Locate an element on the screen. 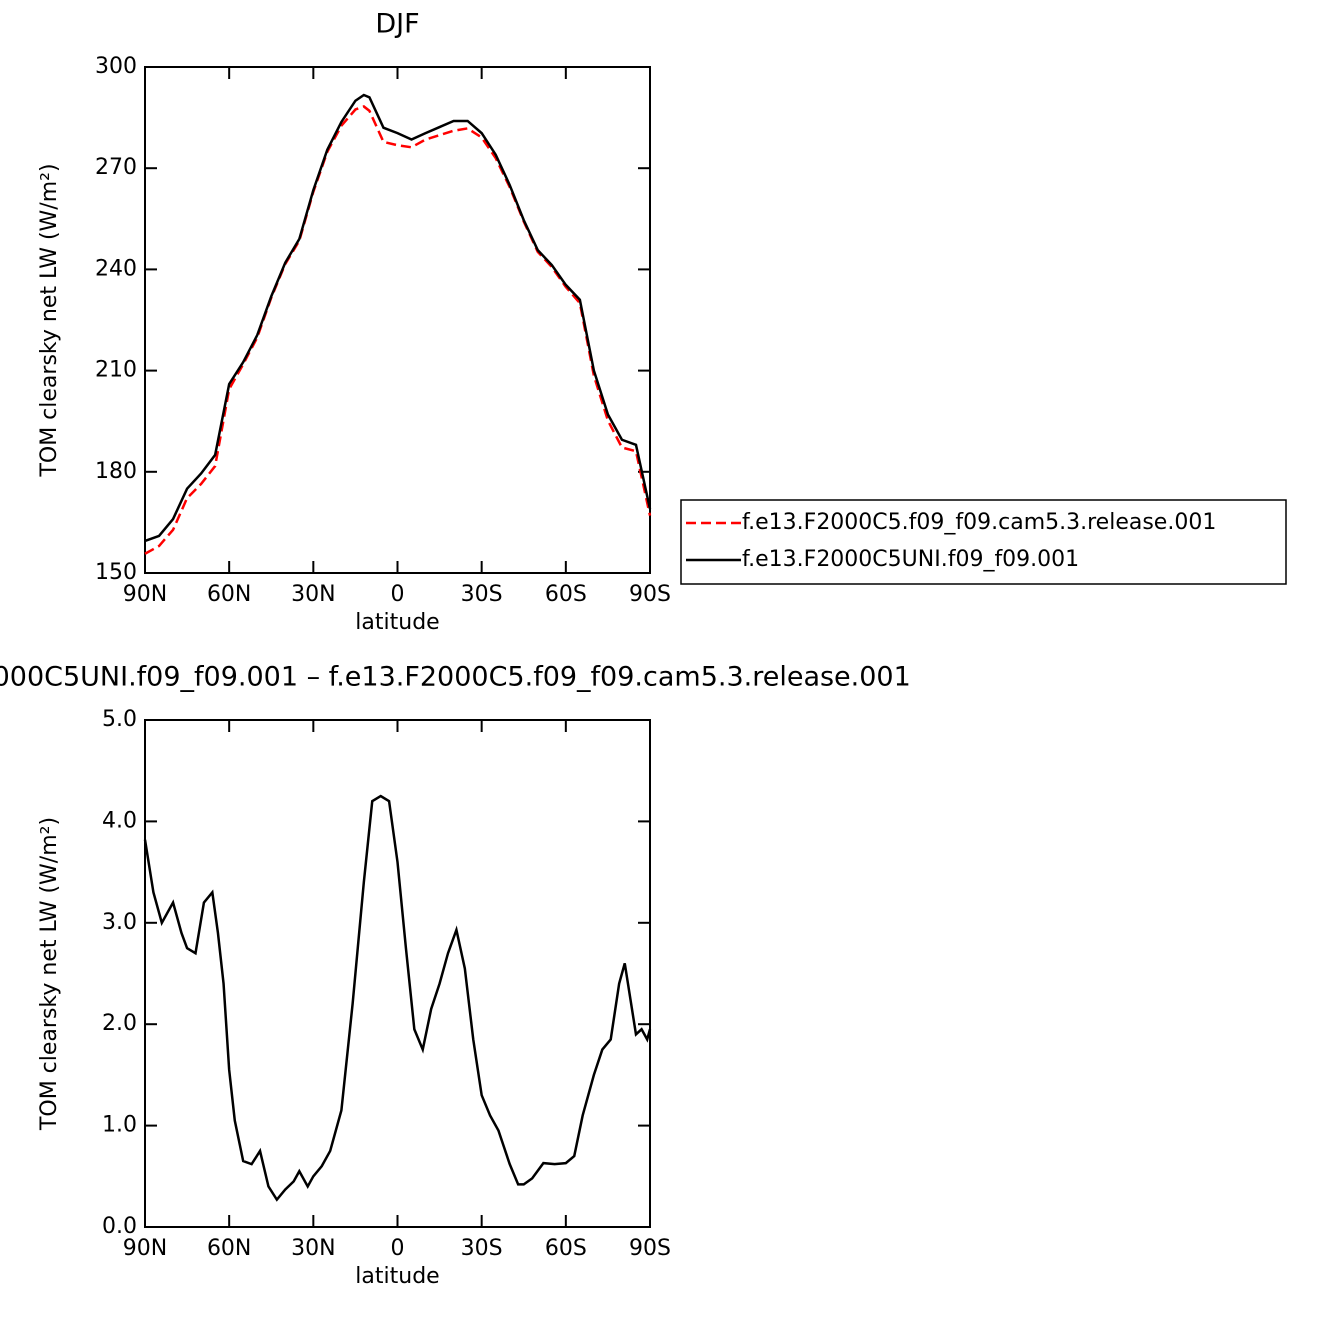 The width and height of the screenshot is (1319, 1319). chart-title: DJF is located at coordinates (397, 24).